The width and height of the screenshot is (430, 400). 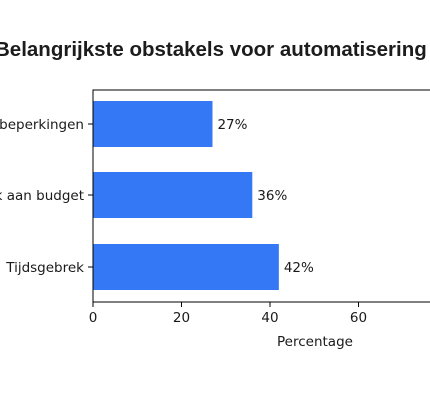 What do you see at coordinates (299, 268) in the screenshot?
I see `bar-value-label: 42%` at bounding box center [299, 268].